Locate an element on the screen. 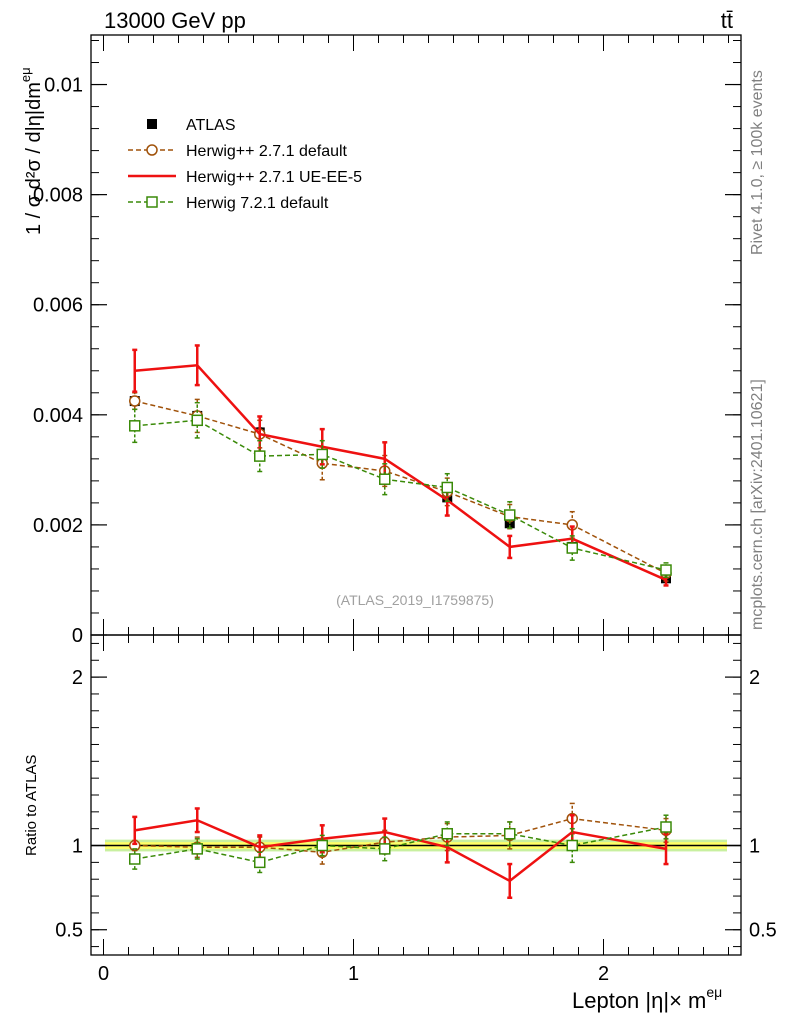  ratio-series-herwig-7-2-1-default is located at coordinates (400, 844).